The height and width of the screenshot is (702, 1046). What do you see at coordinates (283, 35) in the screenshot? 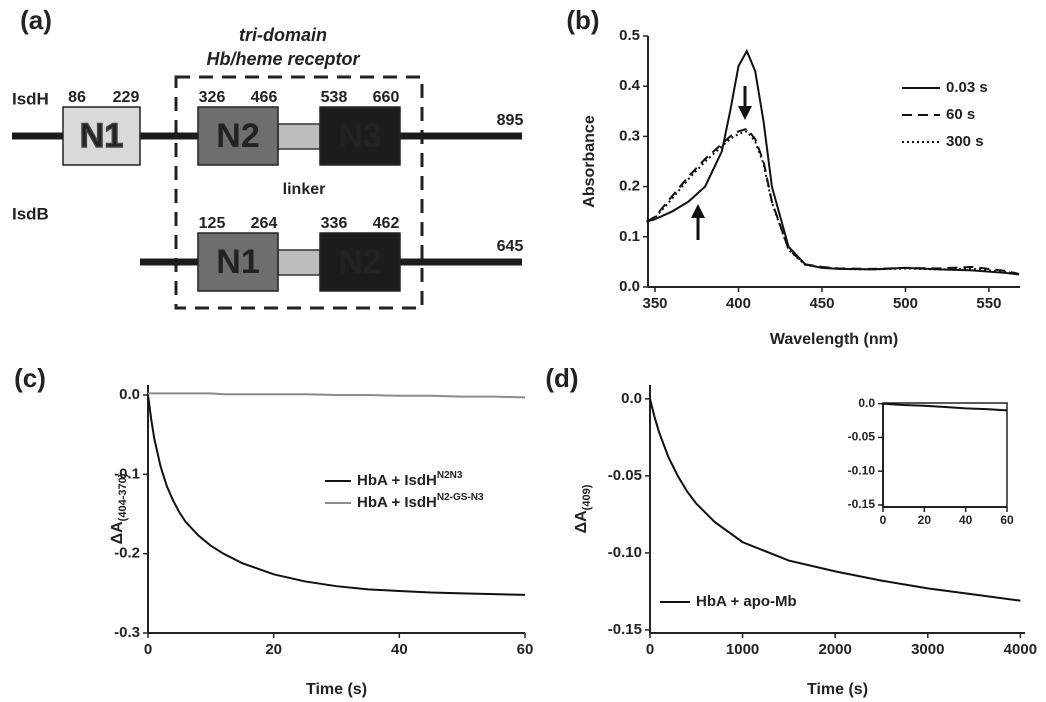
I see `box-title: tri-domain` at bounding box center [283, 35].